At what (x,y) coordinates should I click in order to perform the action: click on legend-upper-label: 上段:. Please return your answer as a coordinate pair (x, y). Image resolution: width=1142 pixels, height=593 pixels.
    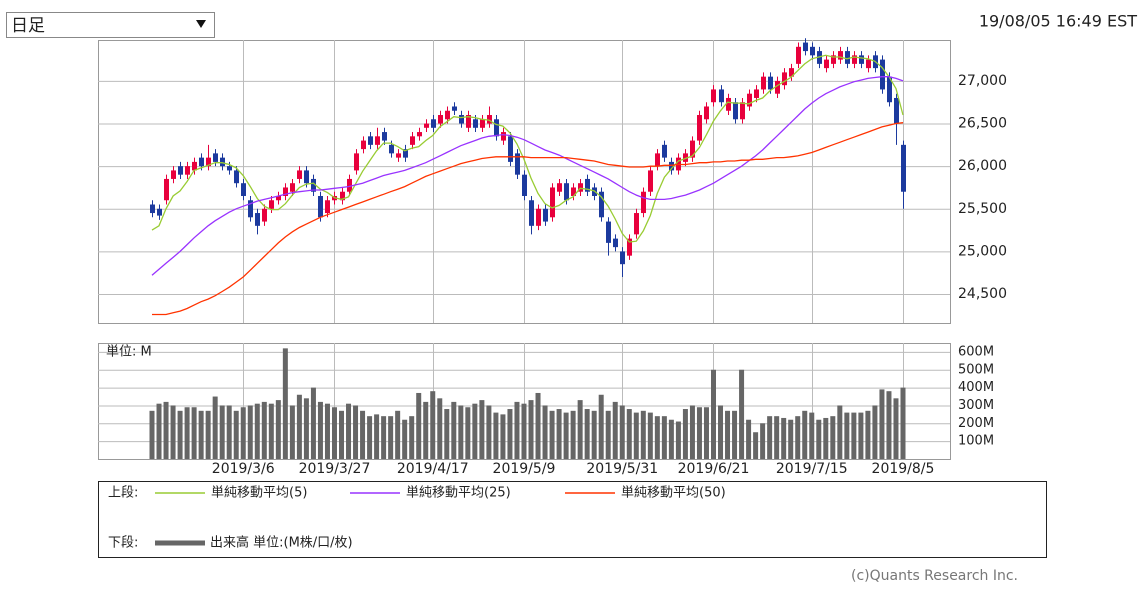
    Looking at the image, I should click on (123, 493).